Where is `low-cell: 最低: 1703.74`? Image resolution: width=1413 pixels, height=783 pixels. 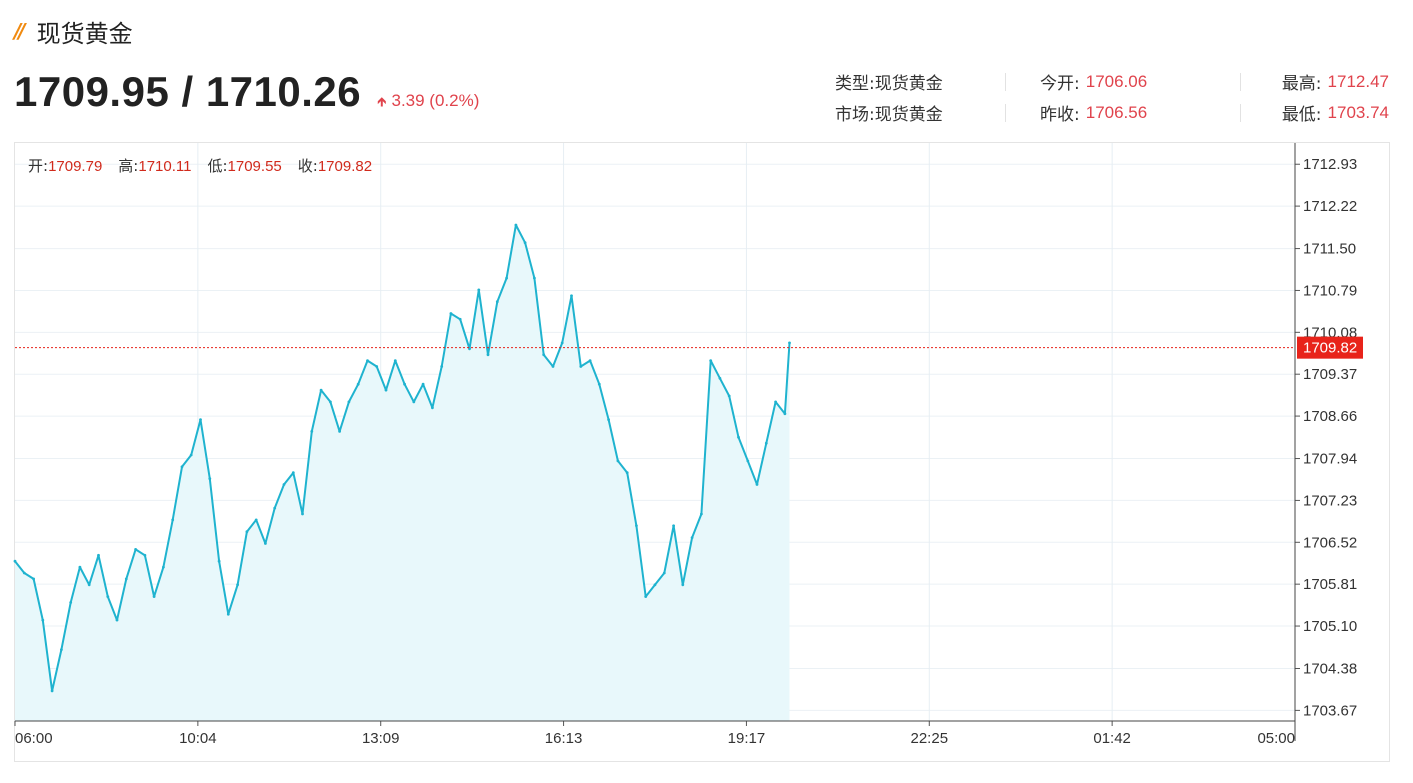 low-cell: 最低: 1703.74 is located at coordinates (1314, 113).